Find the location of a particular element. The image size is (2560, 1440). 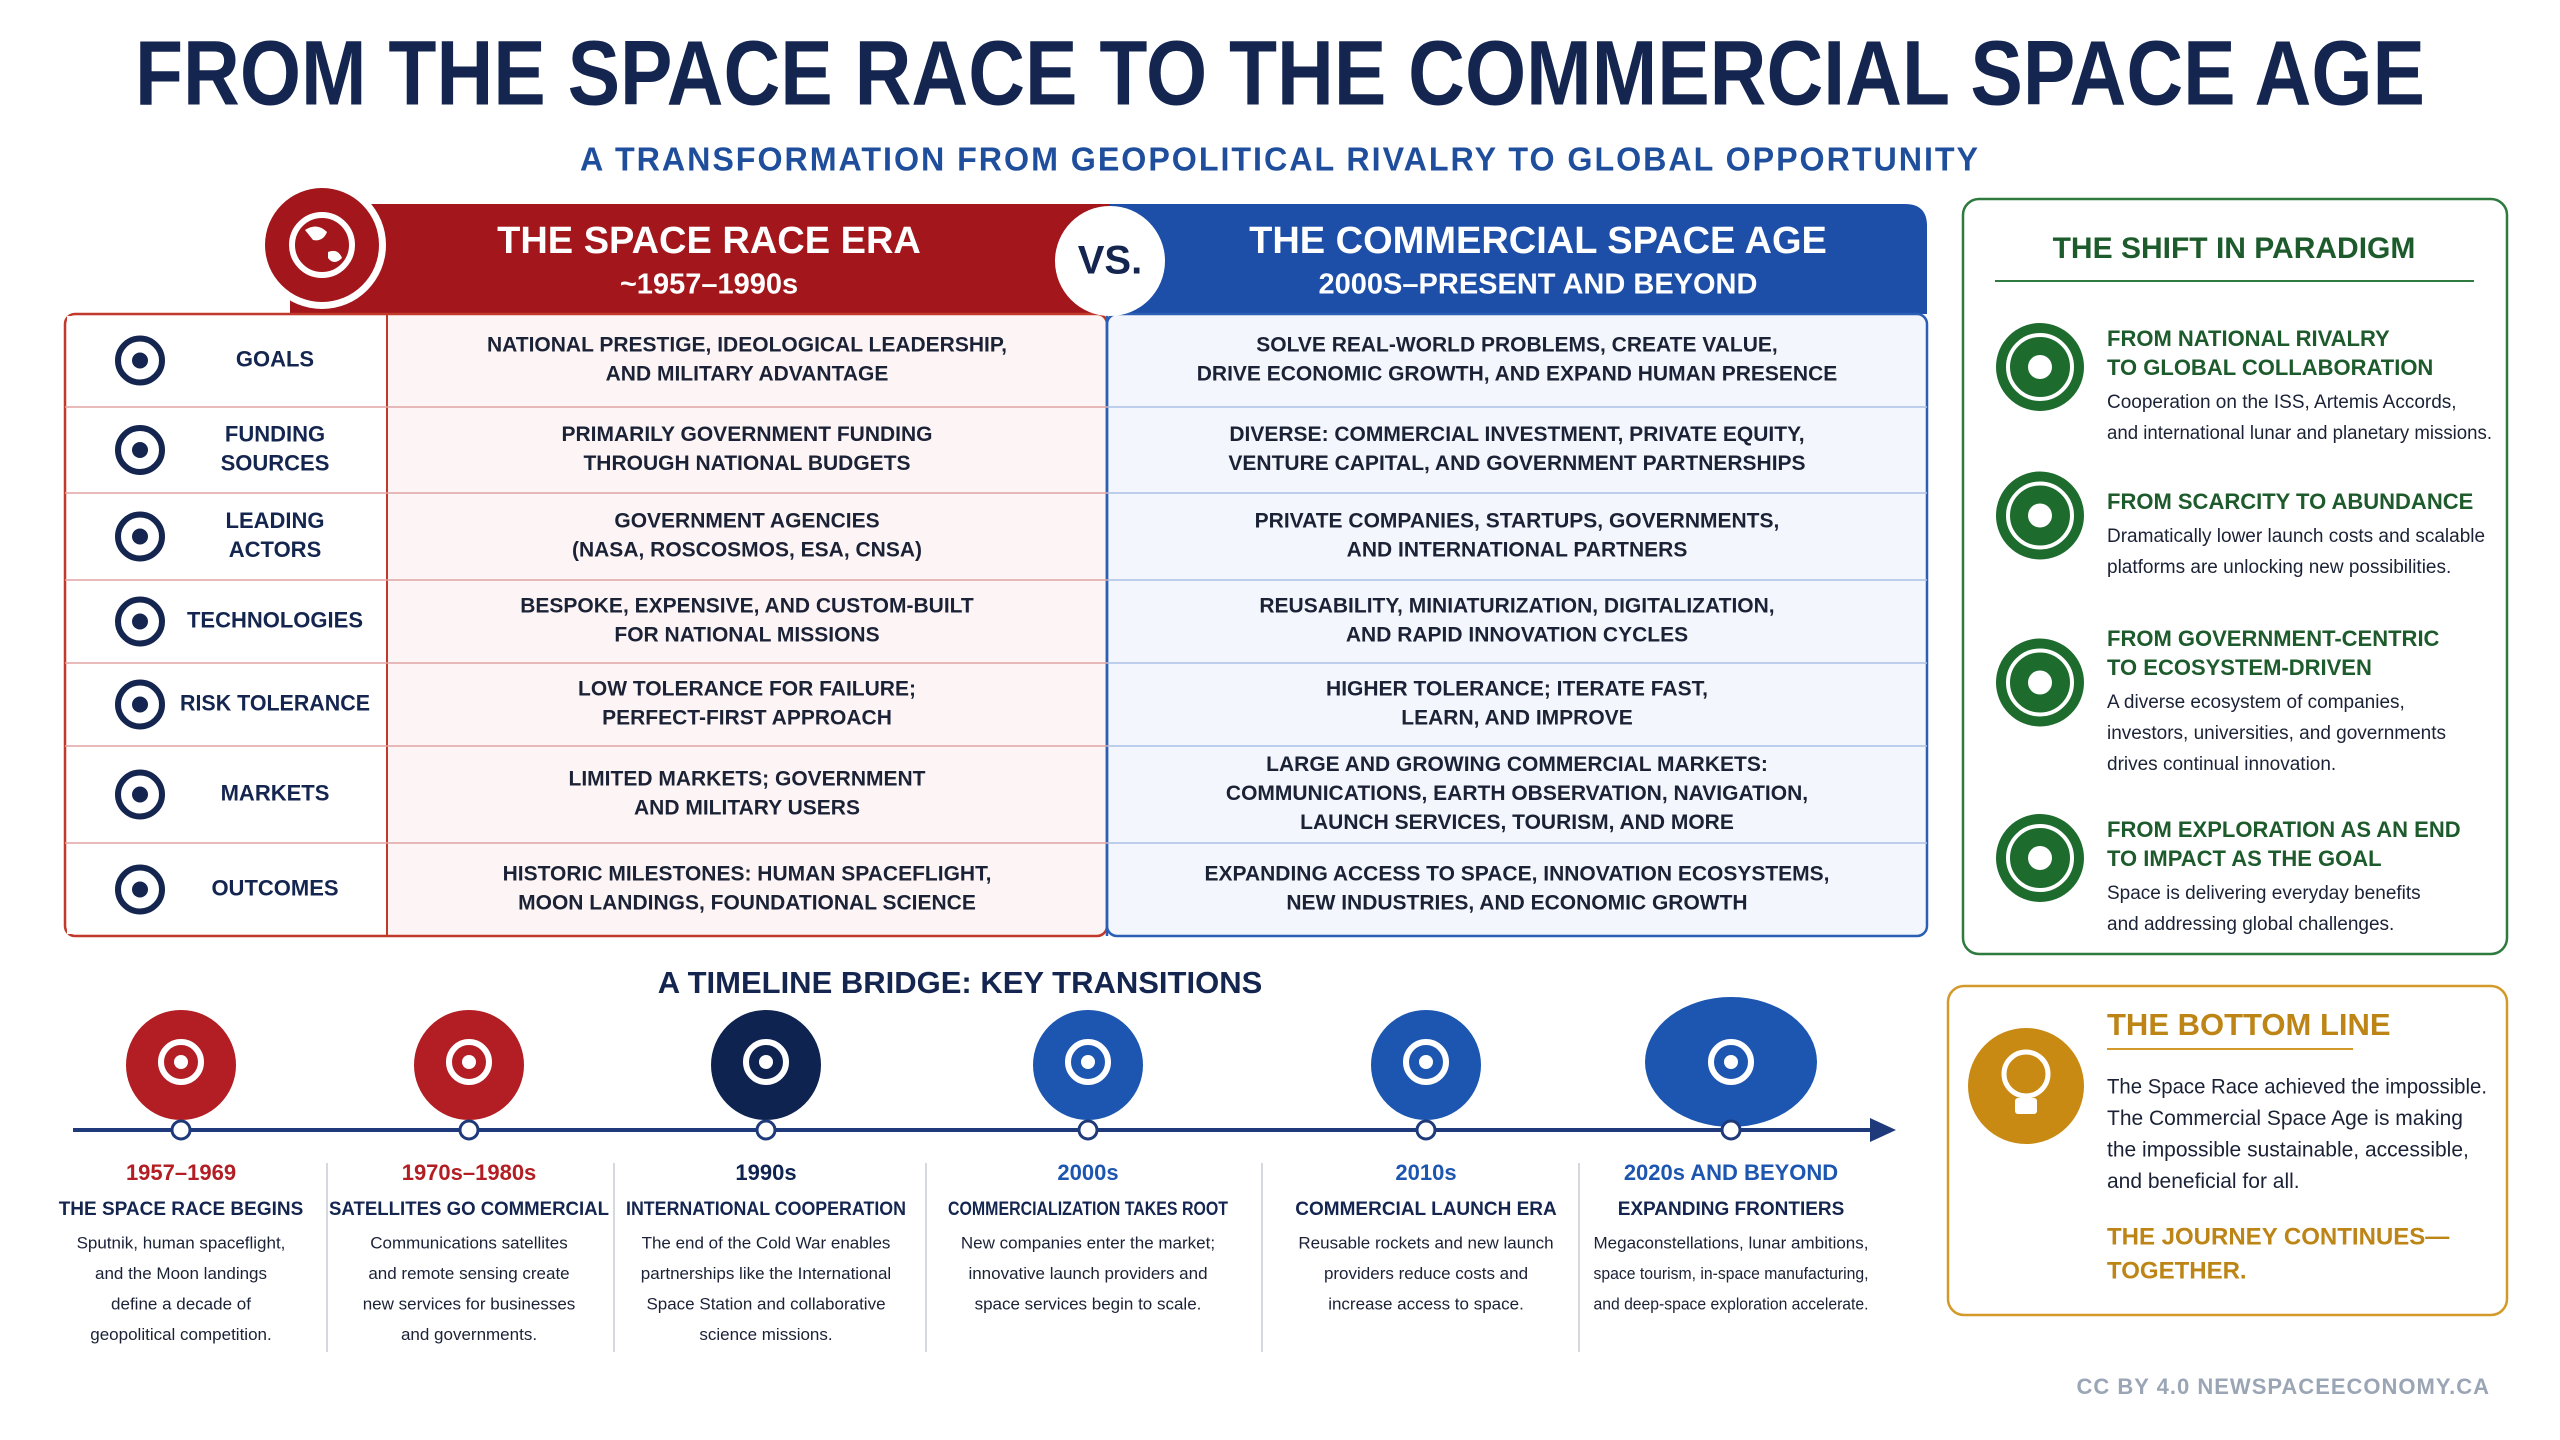

timeline-date: 1957–1969 is located at coordinates (181, 1172).